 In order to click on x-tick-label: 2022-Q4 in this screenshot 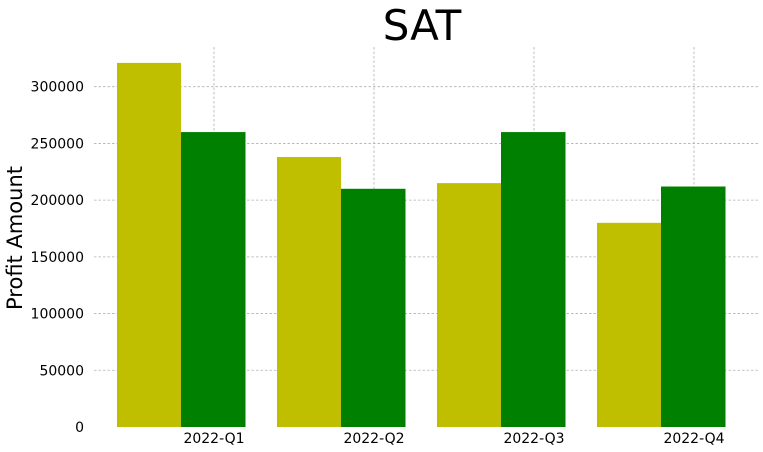, I will do `click(693, 439)`.